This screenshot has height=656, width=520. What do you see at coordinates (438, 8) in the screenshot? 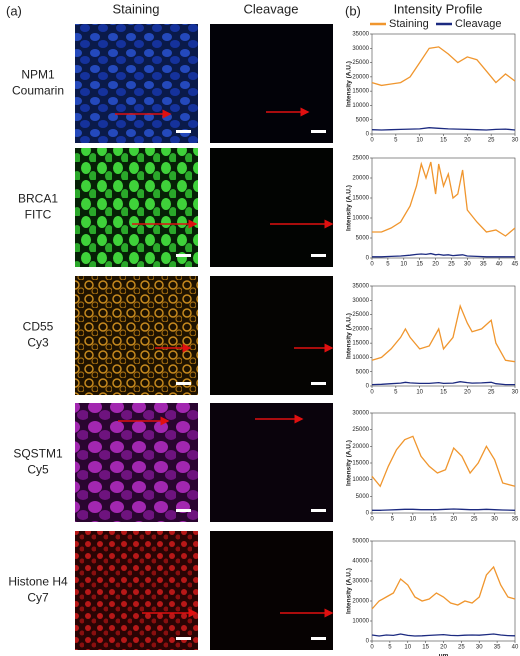
I see `profile-title: Intensity Profile` at bounding box center [438, 8].